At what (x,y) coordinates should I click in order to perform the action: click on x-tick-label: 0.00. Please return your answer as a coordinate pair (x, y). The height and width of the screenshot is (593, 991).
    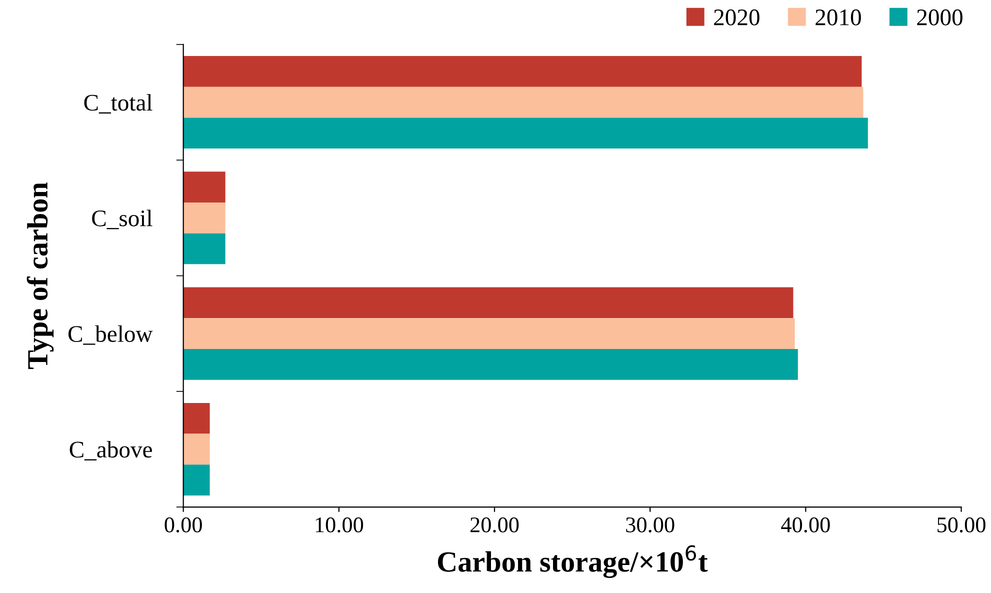
    Looking at the image, I should click on (183, 524).